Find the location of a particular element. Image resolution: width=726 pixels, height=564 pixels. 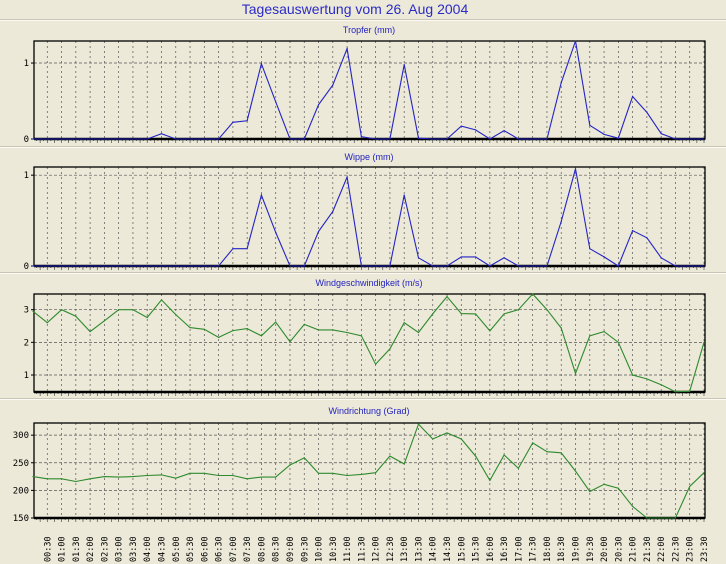

chart-title: Wippe (mm) is located at coordinates (369, 157).